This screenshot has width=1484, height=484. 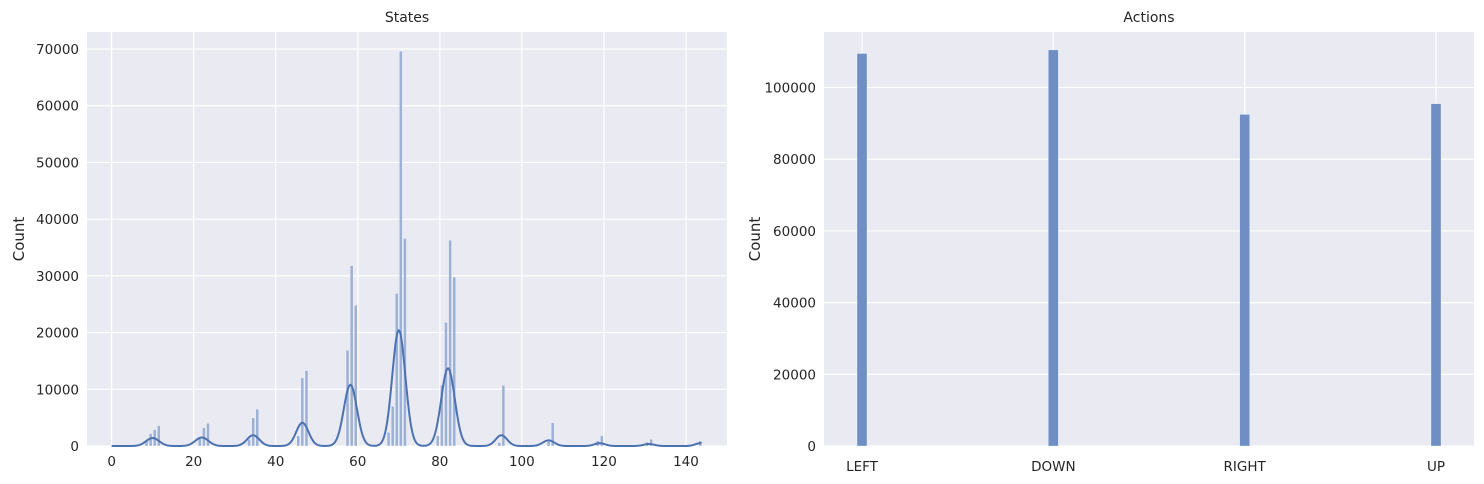 I want to click on actions-y-tick-label: 80000, so click(x=794, y=160).